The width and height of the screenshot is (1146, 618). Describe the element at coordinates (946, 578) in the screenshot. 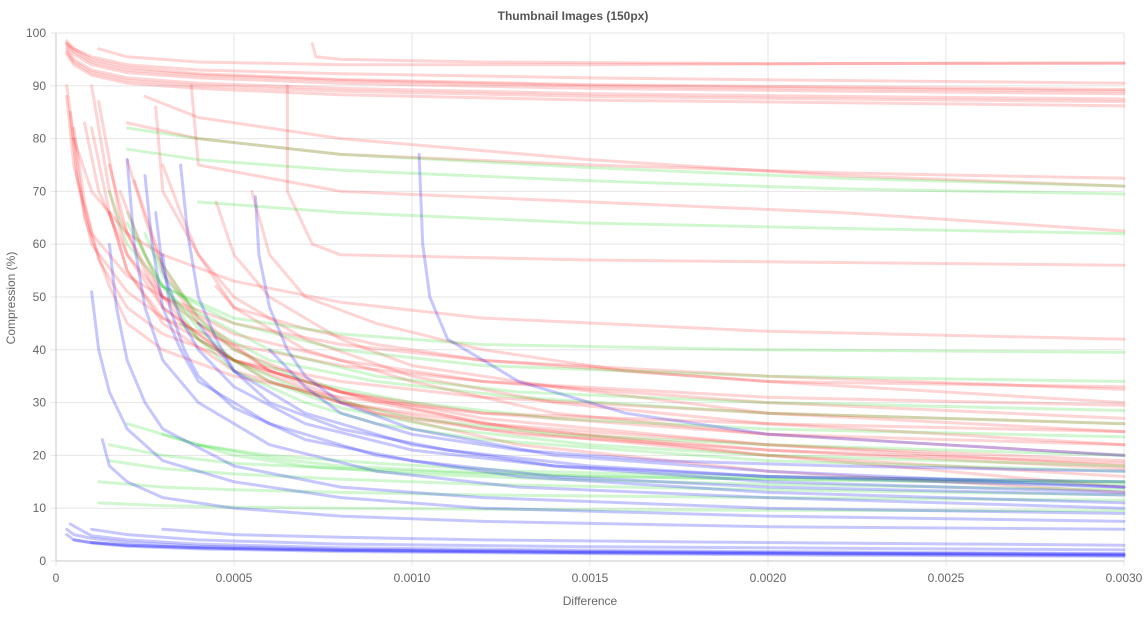

I see `x-tick-label: 0.0025` at that location.